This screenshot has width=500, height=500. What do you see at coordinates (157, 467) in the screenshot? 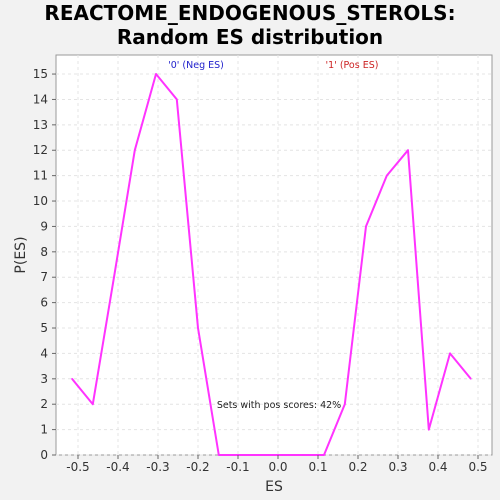
I see `x-tick-label: -0.3` at bounding box center [157, 467].